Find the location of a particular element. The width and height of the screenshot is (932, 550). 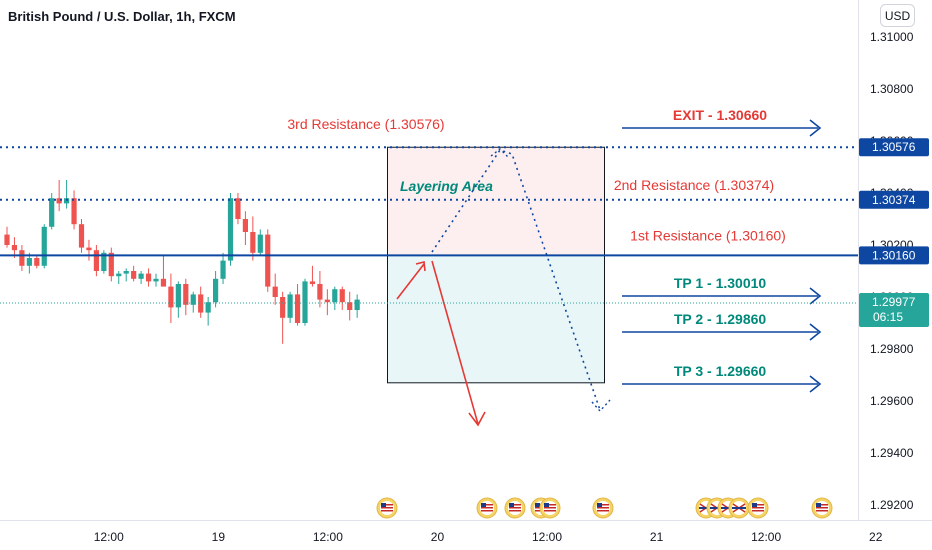

bounce-arrow-head is located at coordinates (420, 266).